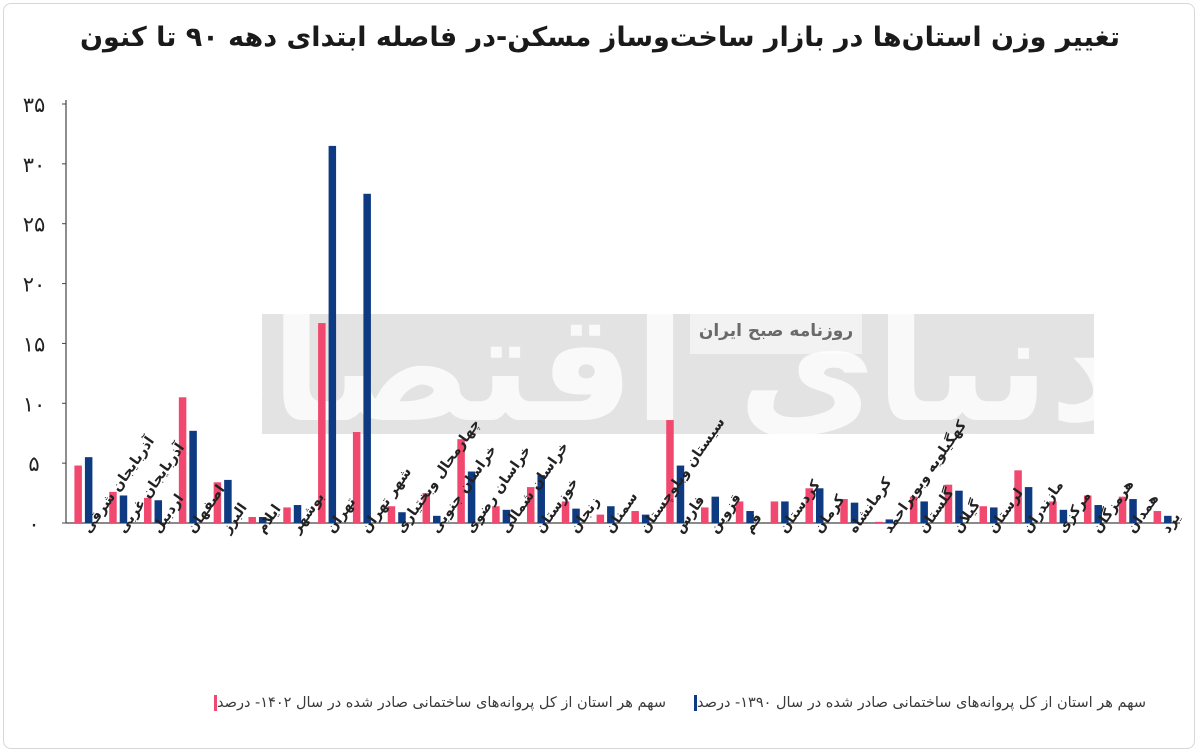 The width and height of the screenshot is (1200, 754). Describe the element at coordinates (966, 516) in the screenshot. I see `x-tick-label: گیلان` at that location.